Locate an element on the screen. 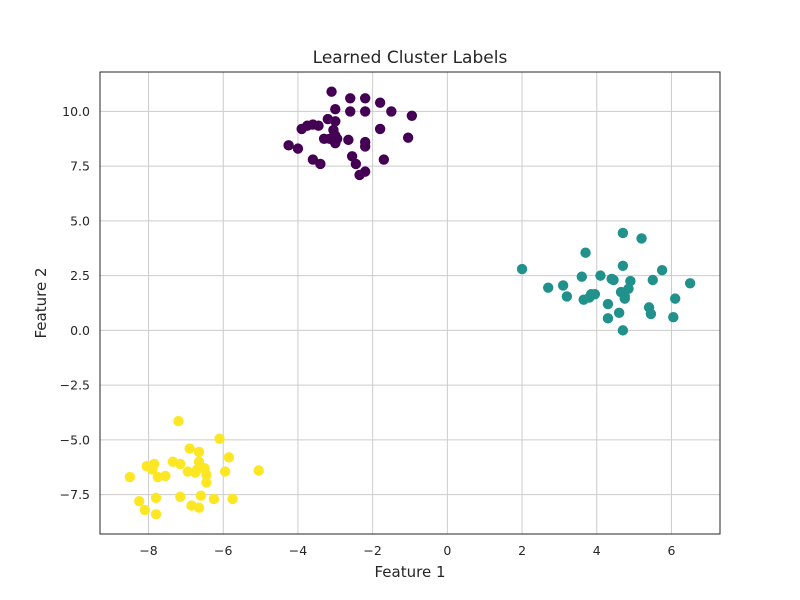 The image size is (800, 600). y-tick-label: 10.0 is located at coordinates (76, 111).